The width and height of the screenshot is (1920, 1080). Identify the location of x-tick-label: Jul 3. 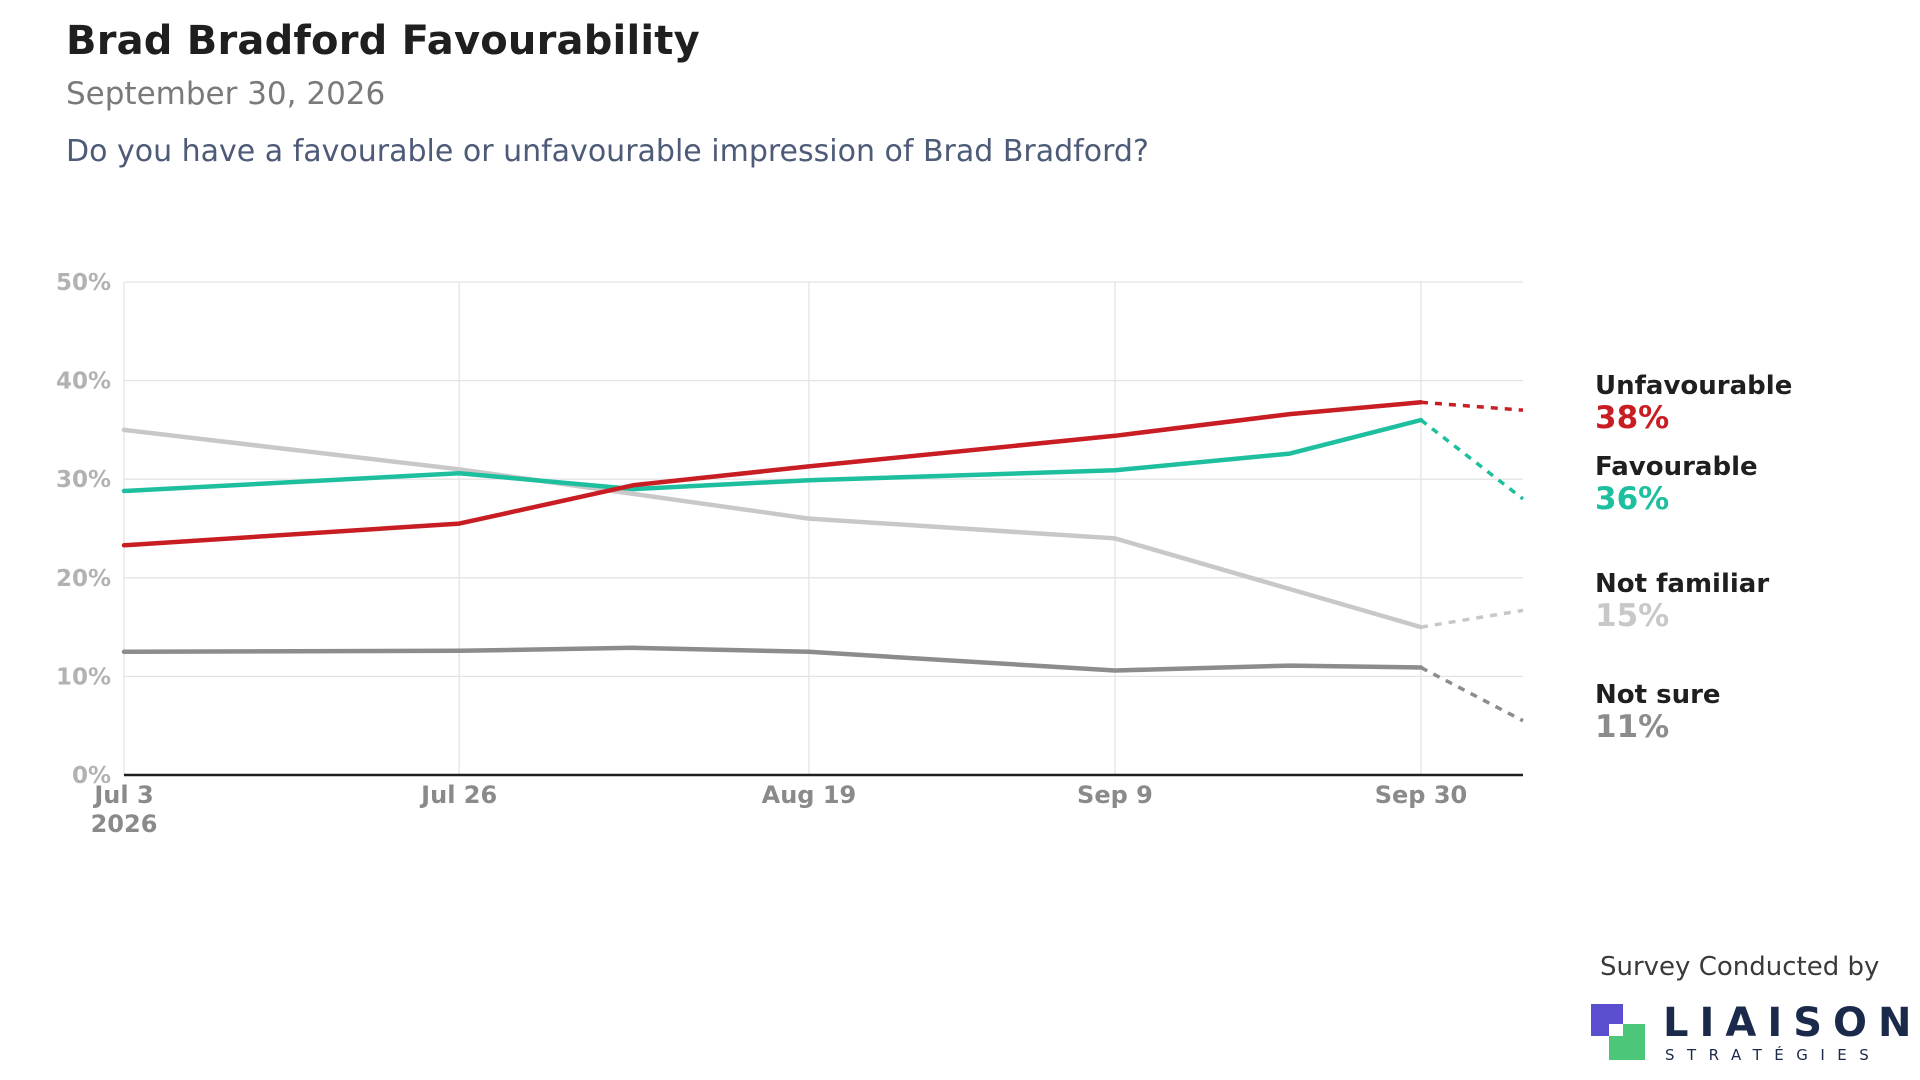
(122, 795).